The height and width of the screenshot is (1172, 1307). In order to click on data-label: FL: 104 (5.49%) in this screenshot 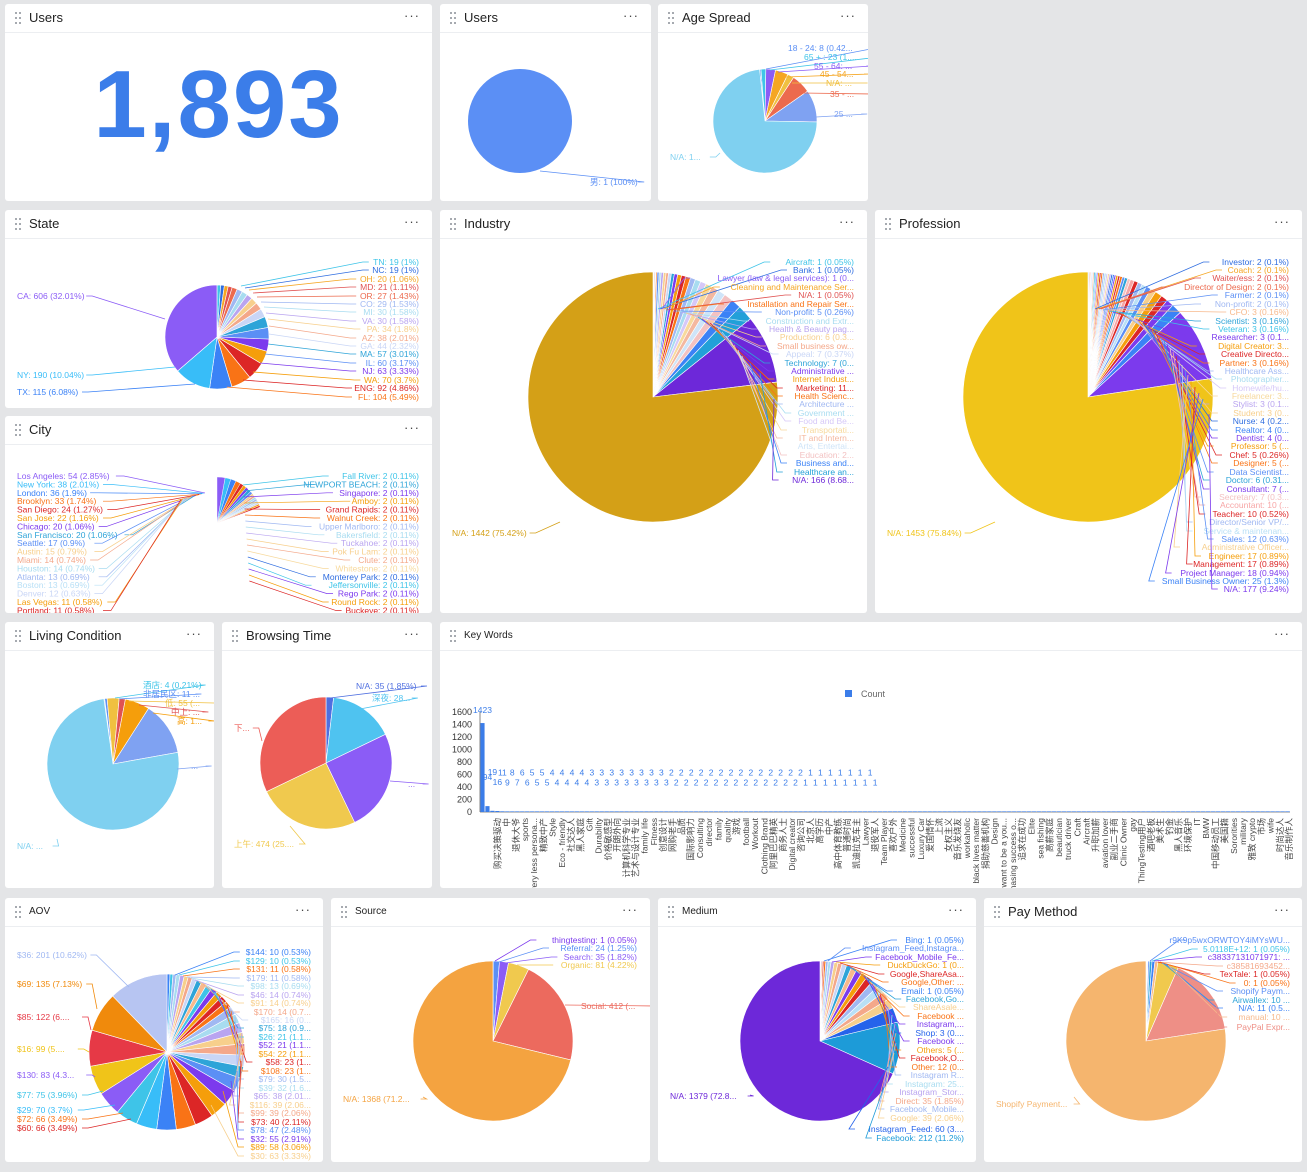, I will do `click(388, 397)`.